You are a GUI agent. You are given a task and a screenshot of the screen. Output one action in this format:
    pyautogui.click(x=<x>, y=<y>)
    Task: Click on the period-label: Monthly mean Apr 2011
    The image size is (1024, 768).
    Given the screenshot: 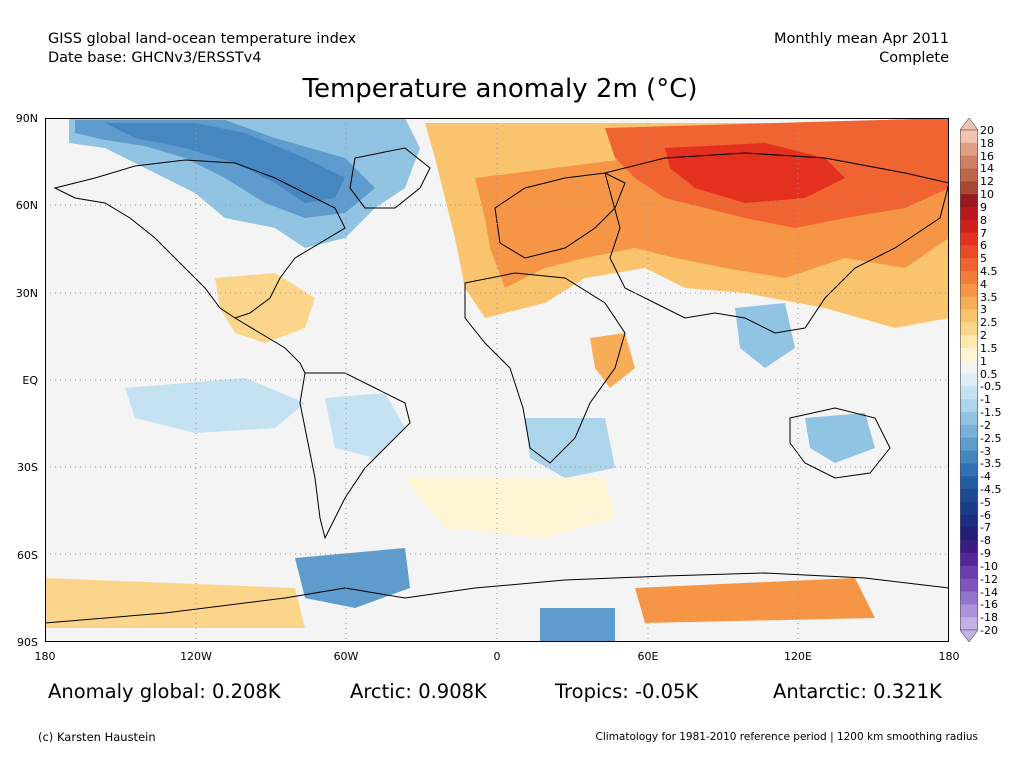 What is the action you would take?
    pyautogui.click(x=861, y=39)
    